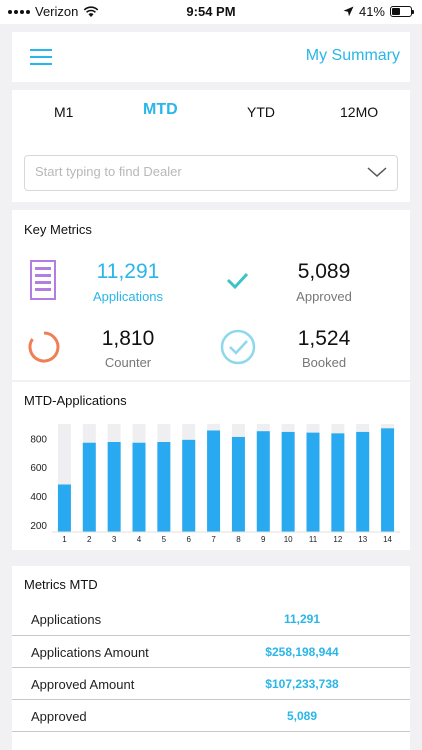 This screenshot has height=750, width=422. I want to click on x-tick-label: 6, so click(188, 539).